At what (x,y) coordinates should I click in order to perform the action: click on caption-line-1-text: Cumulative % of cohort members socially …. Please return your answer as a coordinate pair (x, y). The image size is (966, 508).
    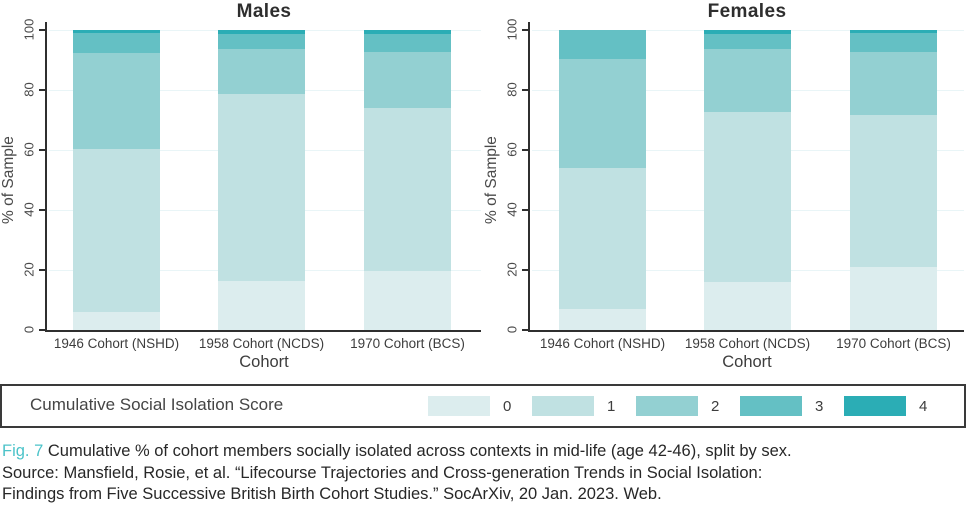
    Looking at the image, I should click on (419, 451).